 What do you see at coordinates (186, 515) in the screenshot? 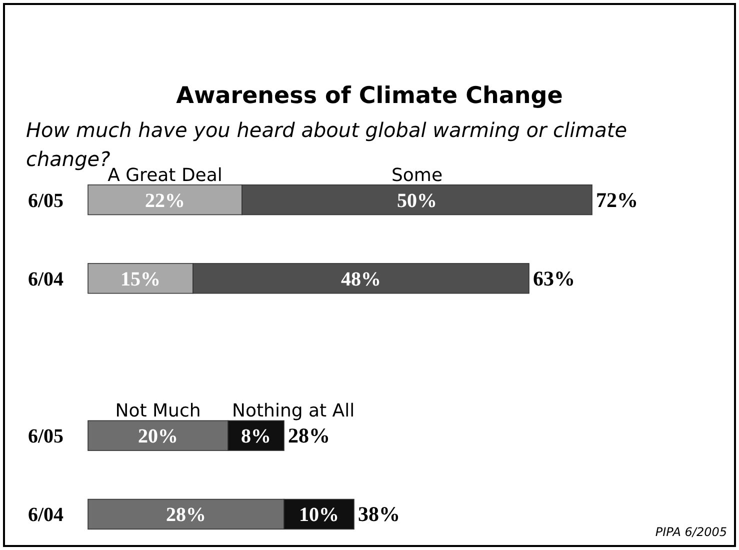
I see `data-label: 28%` at bounding box center [186, 515].